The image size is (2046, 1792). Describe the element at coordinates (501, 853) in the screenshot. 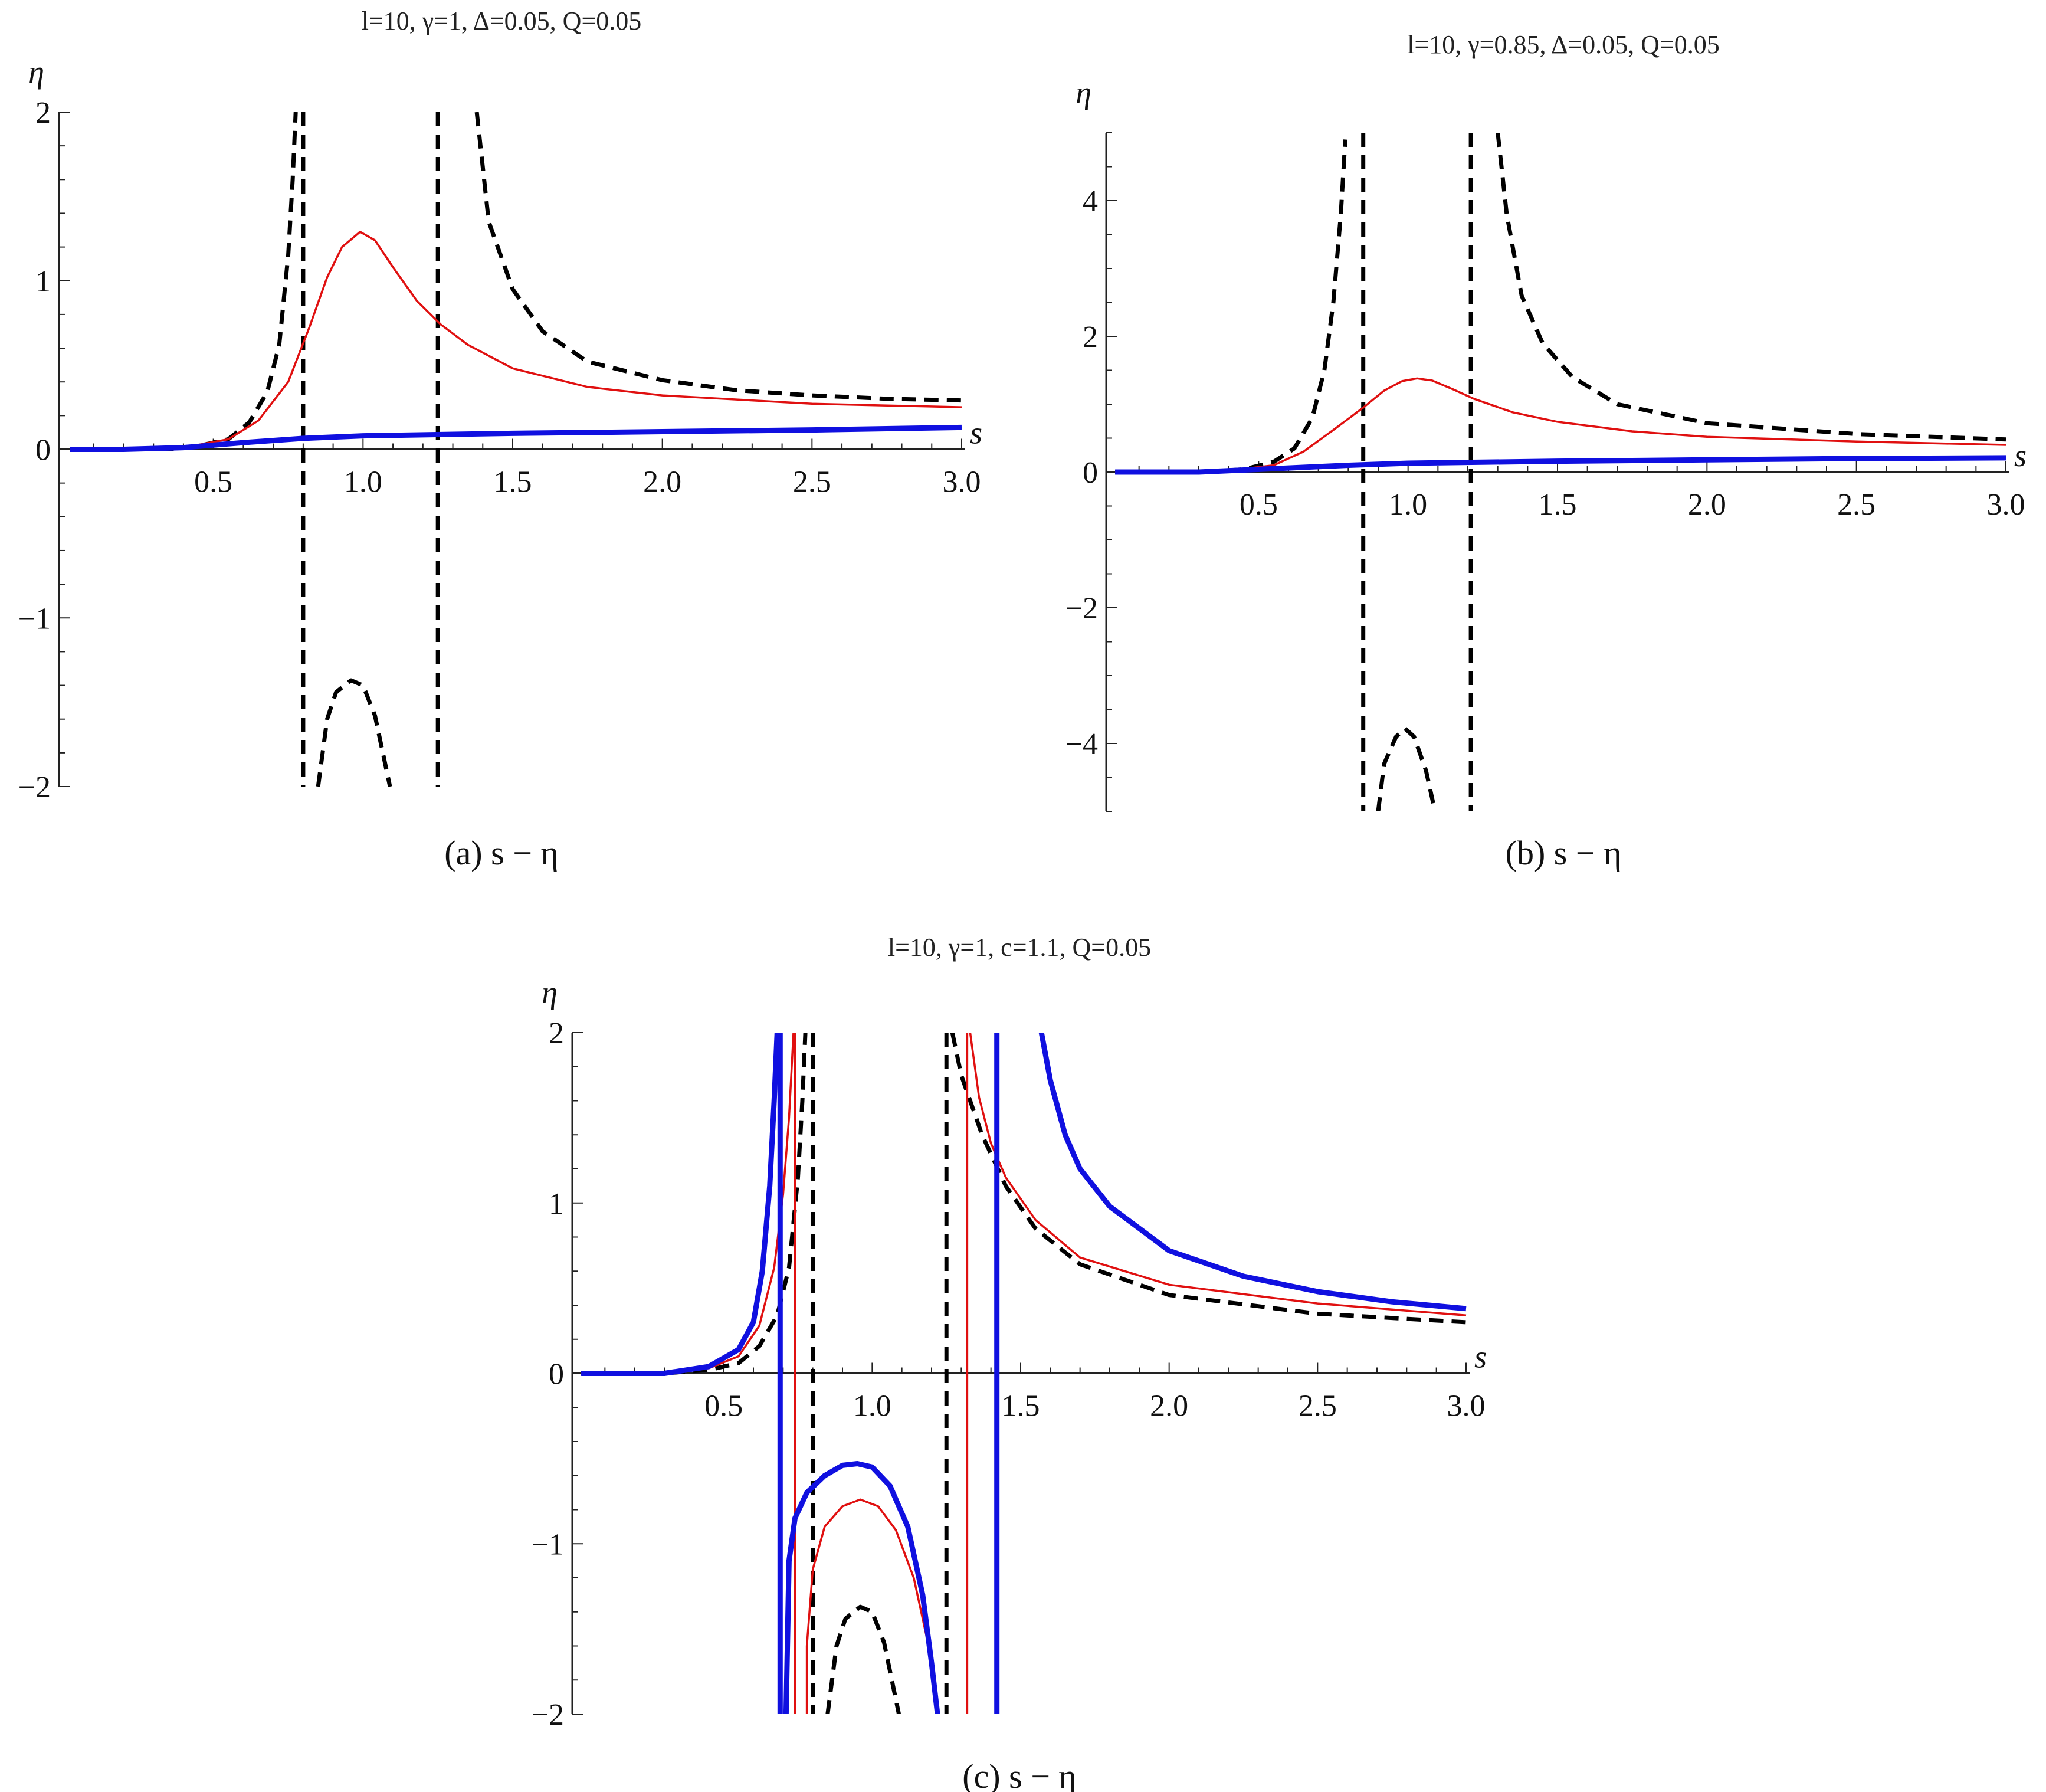

I see `panel-caption: (a) s − η` at that location.